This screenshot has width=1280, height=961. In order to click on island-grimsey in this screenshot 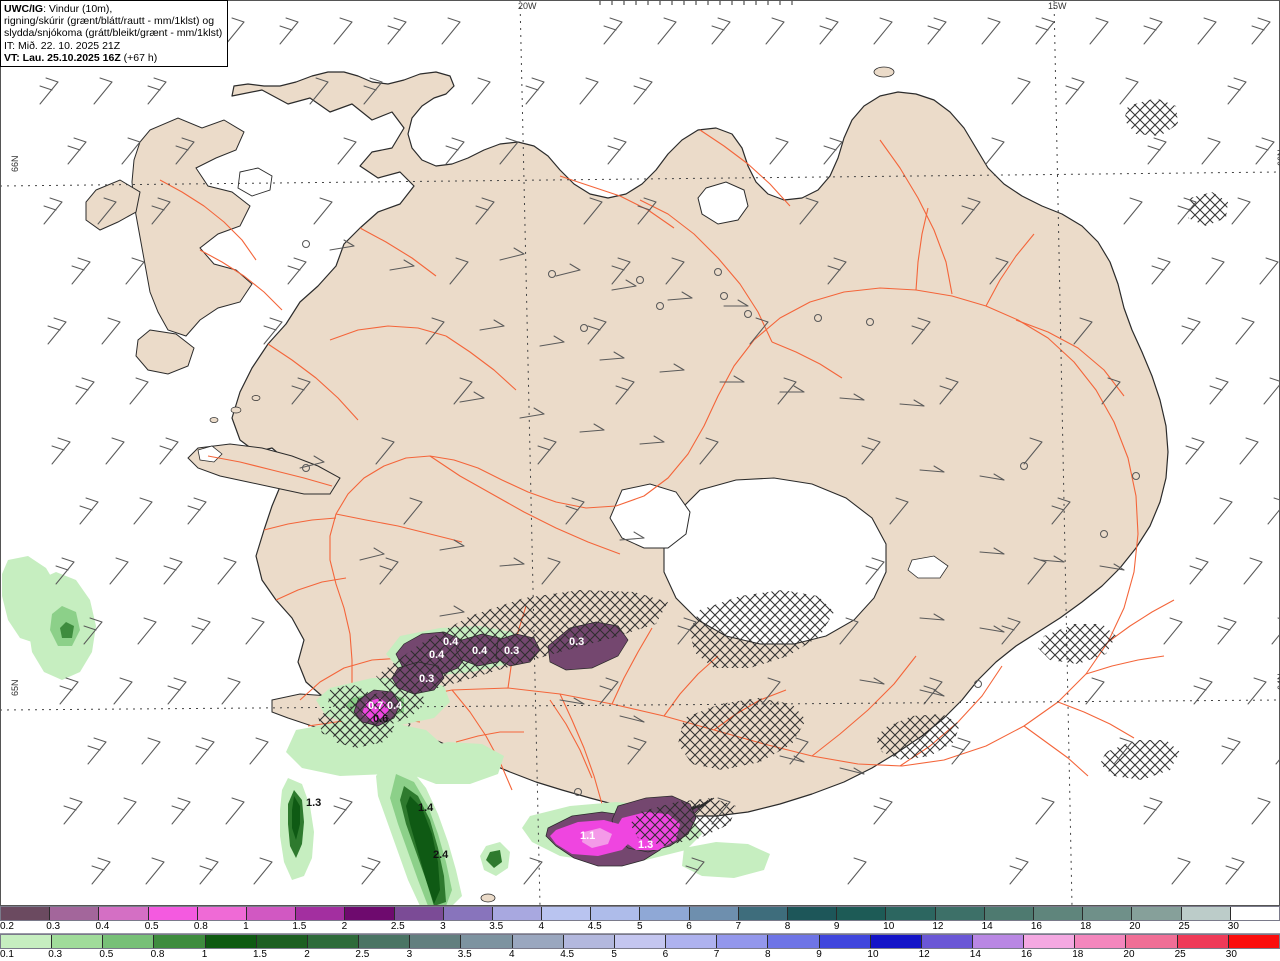, I will do `click(884, 72)`.